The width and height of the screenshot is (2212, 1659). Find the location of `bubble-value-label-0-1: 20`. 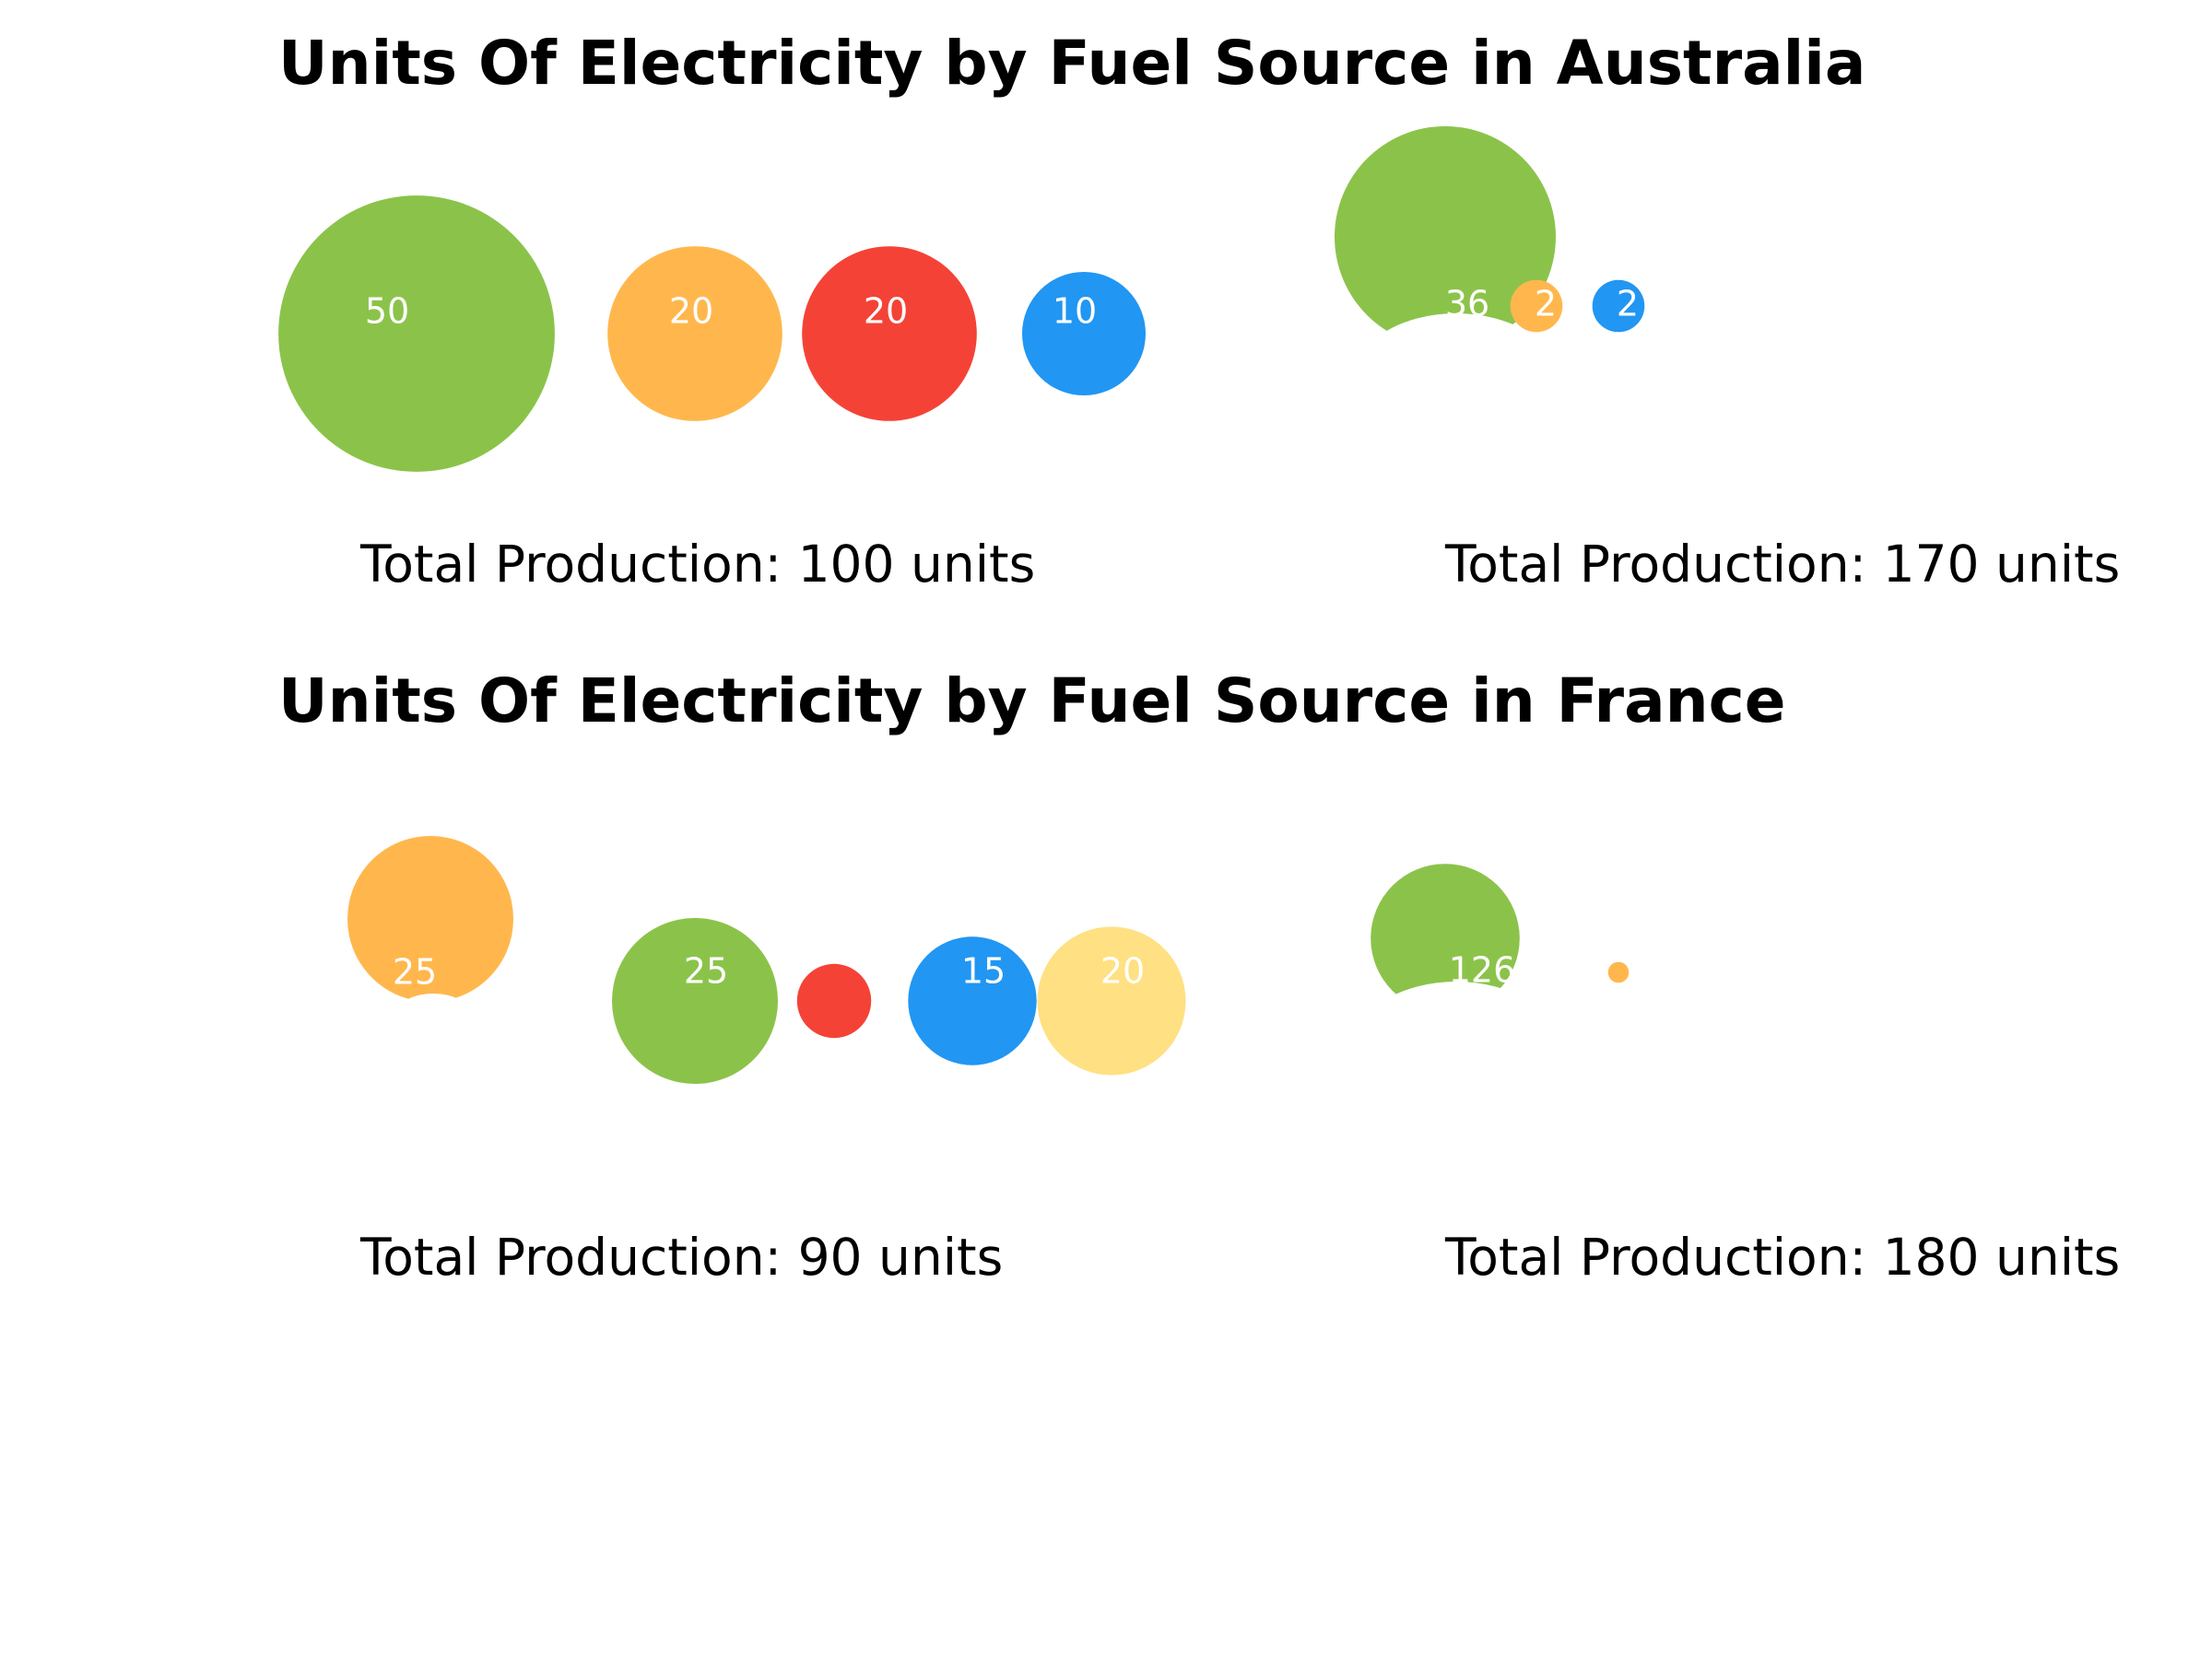

bubble-value-label-0-1: 20 is located at coordinates (691, 311).